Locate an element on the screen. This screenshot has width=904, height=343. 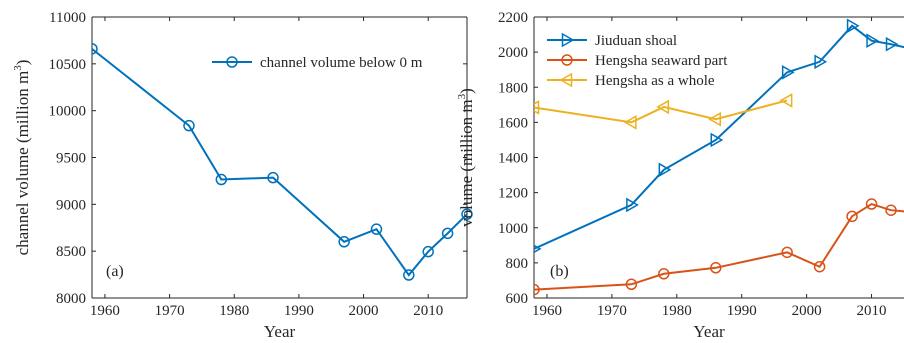
y-tick-label: 600 is located at coordinates (517, 299).